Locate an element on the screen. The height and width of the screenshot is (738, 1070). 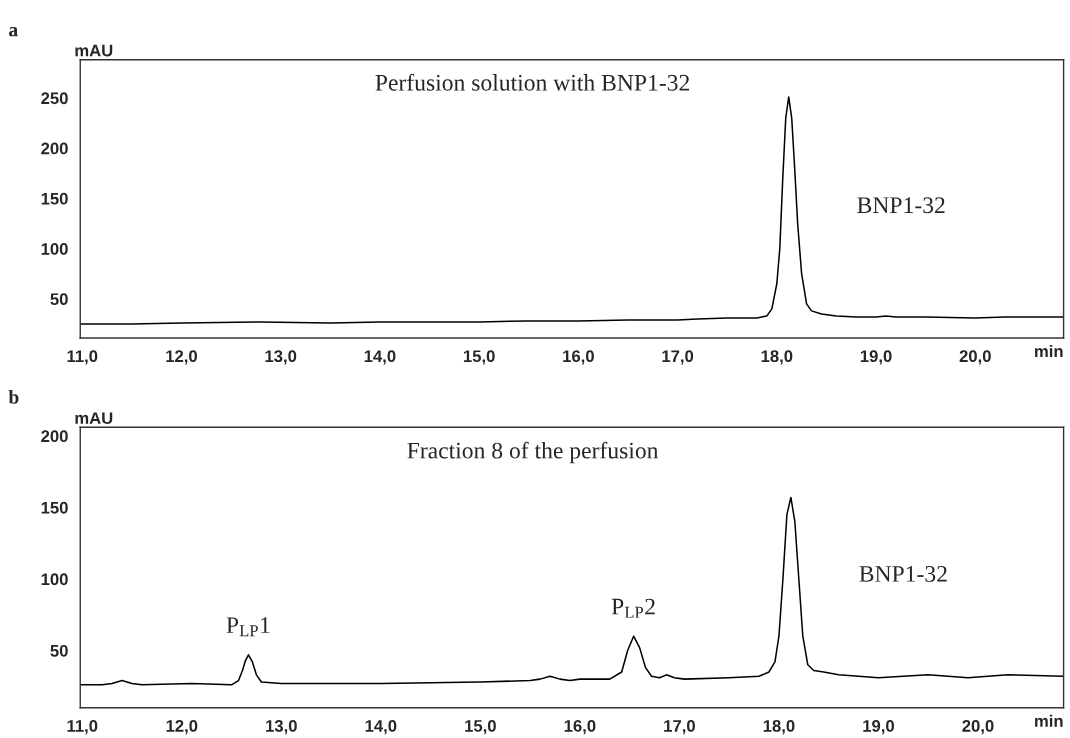
y-tick-label: 250 is located at coordinates (54, 98).